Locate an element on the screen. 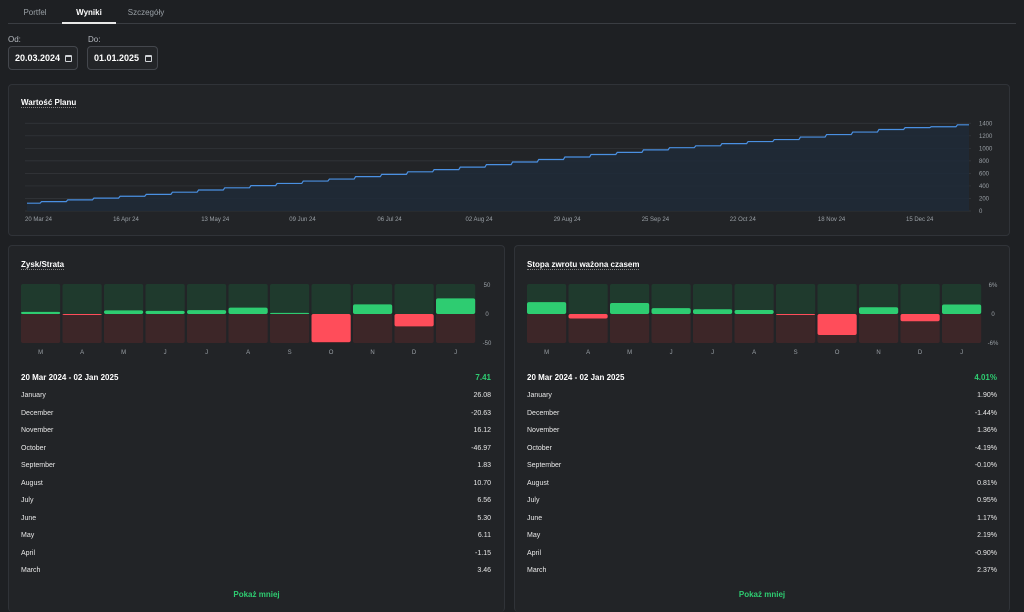 This screenshot has height=612, width=1024. x-tick-label: 18 Nov 24 is located at coordinates (832, 220).